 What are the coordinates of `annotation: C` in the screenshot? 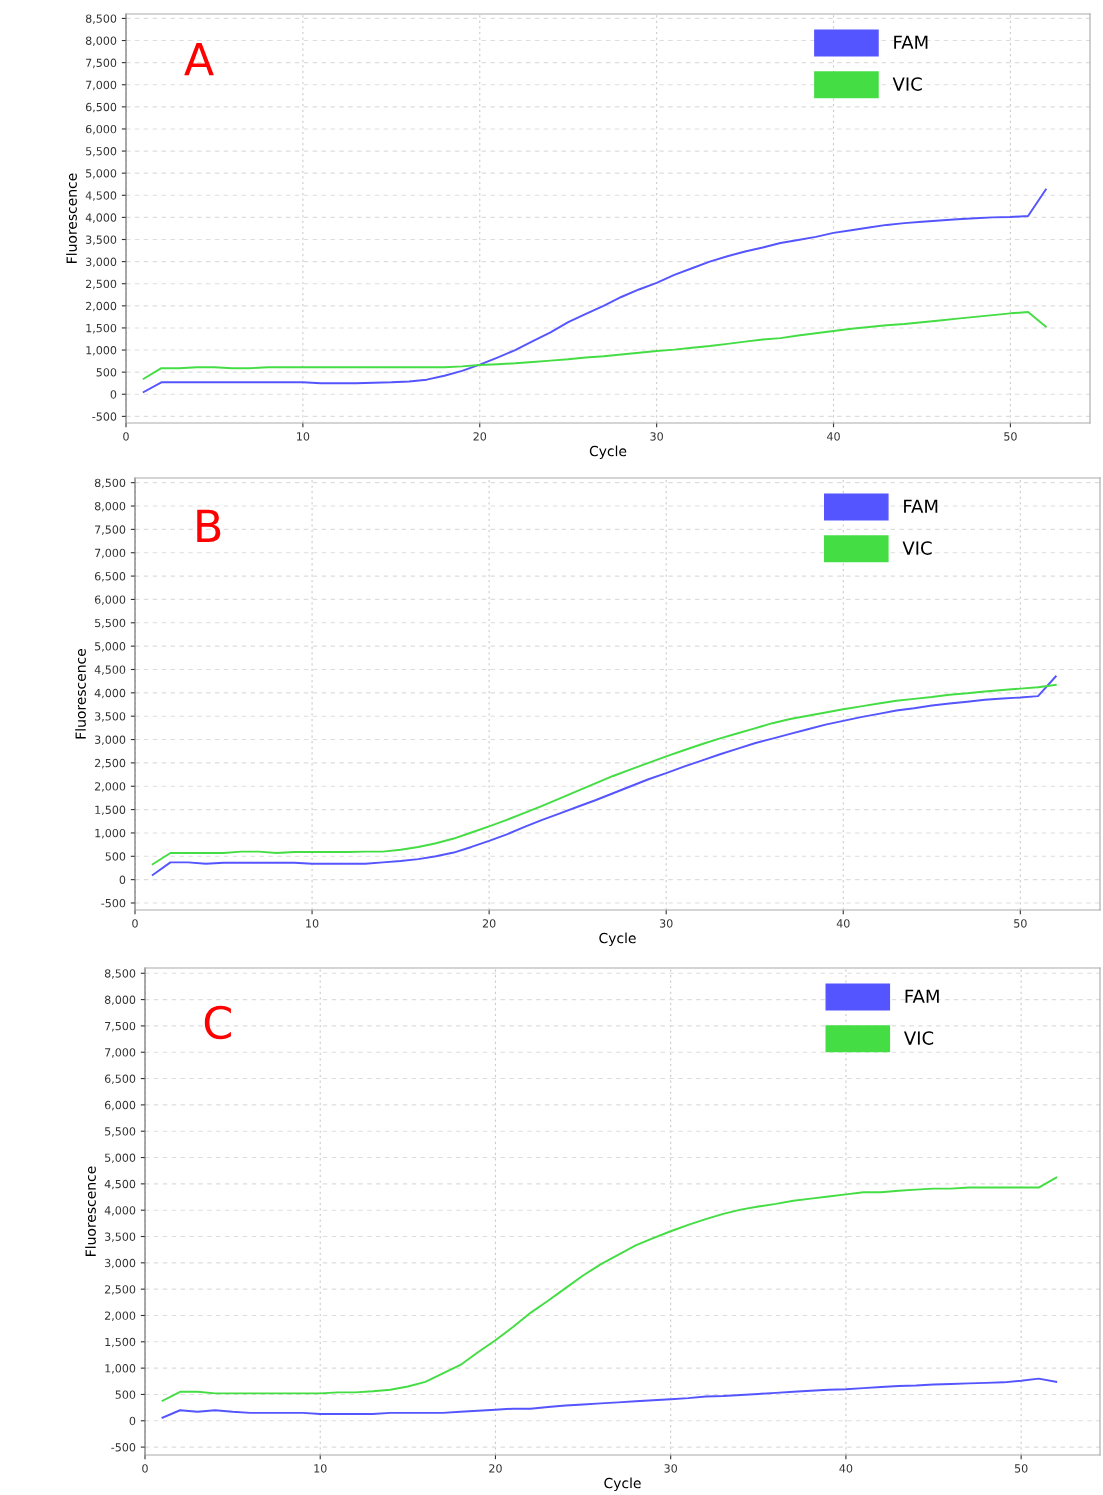 It's located at (217, 1022).